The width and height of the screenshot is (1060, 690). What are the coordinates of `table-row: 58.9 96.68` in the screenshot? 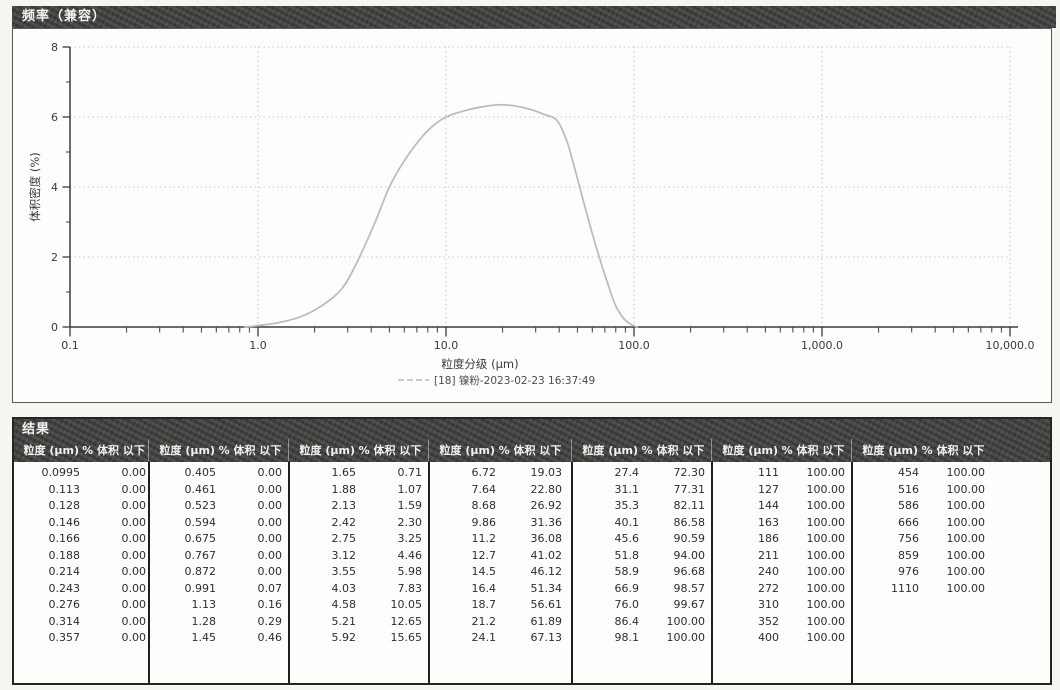 It's located at (642, 572).